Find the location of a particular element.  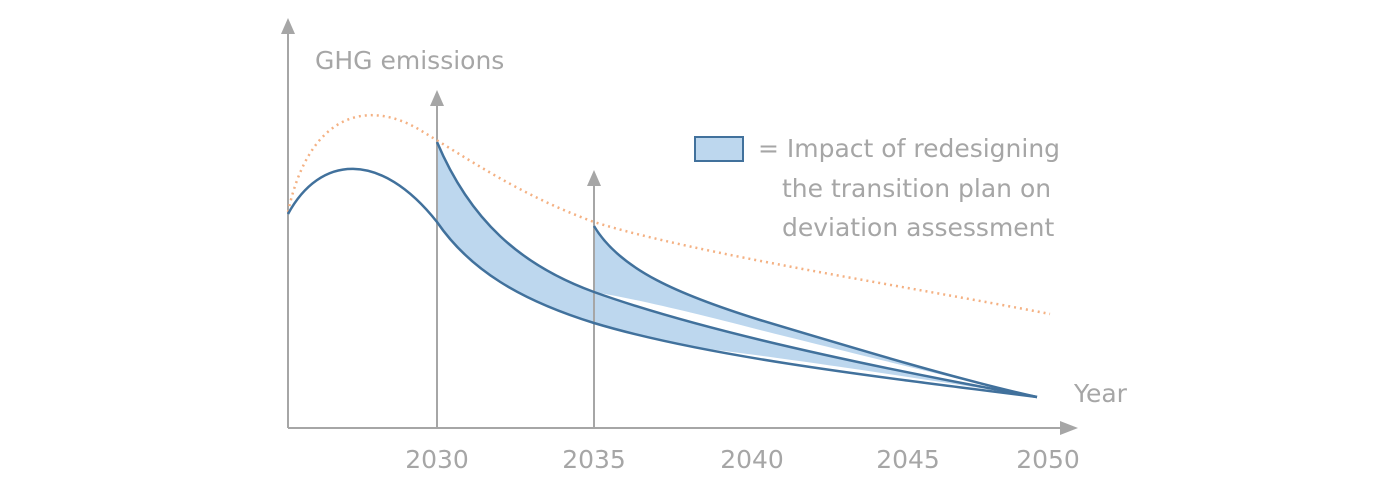

legend-text-line-2: the transition plan on is located at coordinates (916, 188).